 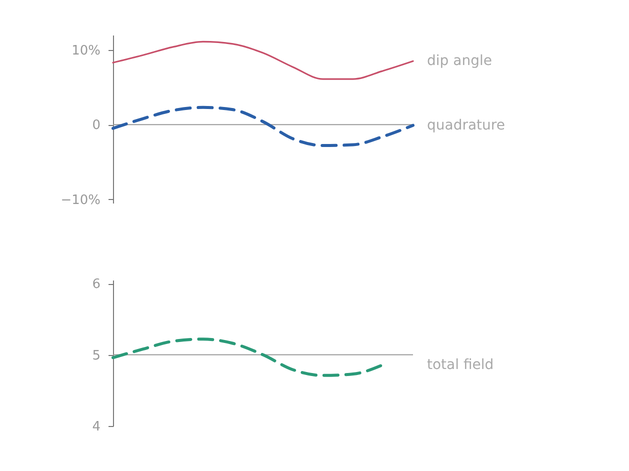 I want to click on text: total field, so click(x=460, y=364).